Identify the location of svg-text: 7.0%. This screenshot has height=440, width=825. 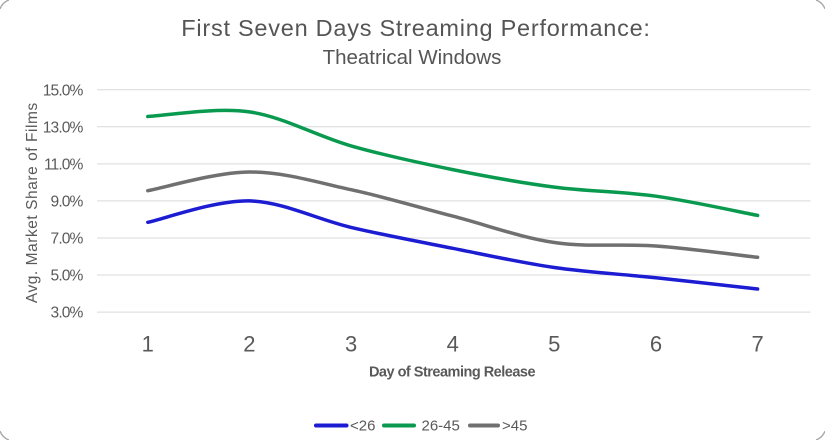
(67, 239).